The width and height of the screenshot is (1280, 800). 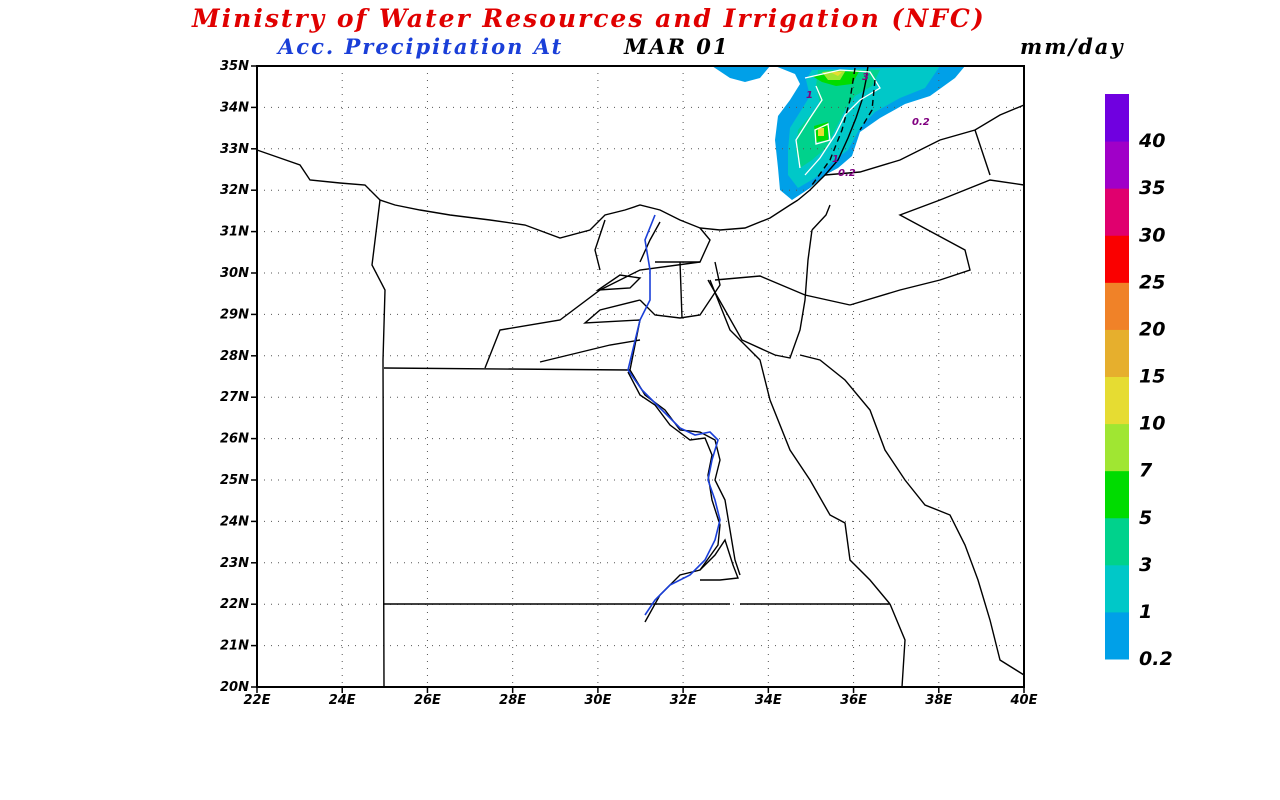 What do you see at coordinates (234, 563) in the screenshot?
I see `lat-label: 23N` at bounding box center [234, 563].